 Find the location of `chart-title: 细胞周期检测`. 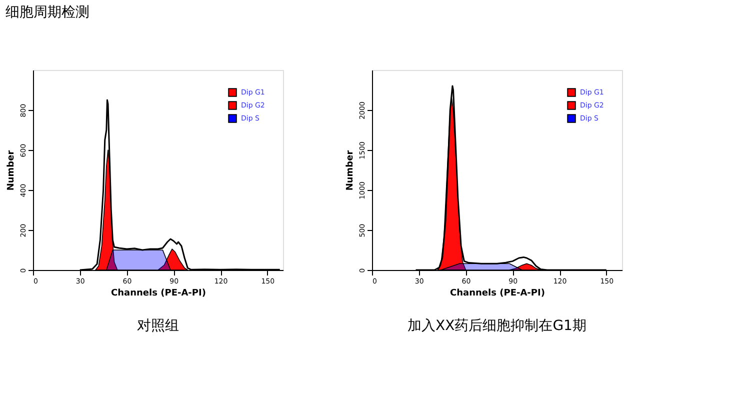

chart-title: 细胞周期检测 is located at coordinates (48, 12).